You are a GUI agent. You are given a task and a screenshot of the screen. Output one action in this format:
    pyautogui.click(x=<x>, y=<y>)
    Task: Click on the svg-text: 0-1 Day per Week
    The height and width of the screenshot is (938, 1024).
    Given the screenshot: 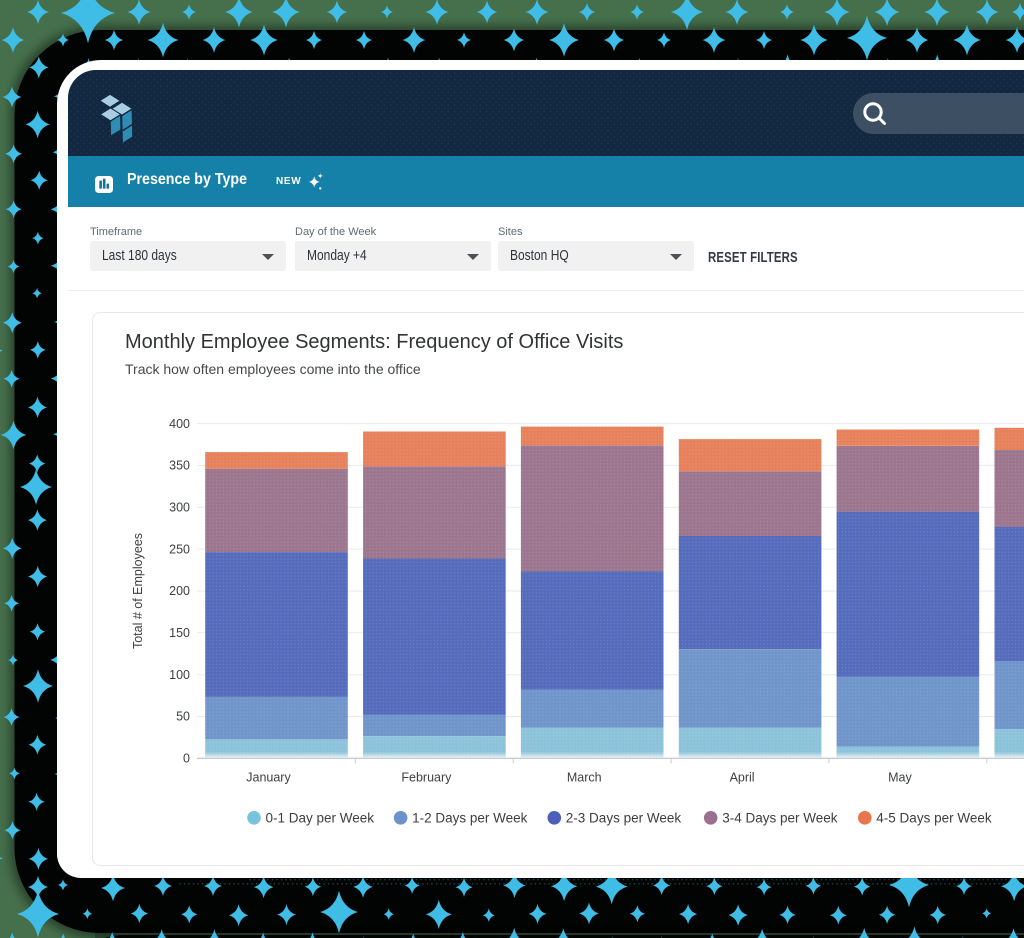 What is the action you would take?
    pyautogui.click(x=320, y=818)
    